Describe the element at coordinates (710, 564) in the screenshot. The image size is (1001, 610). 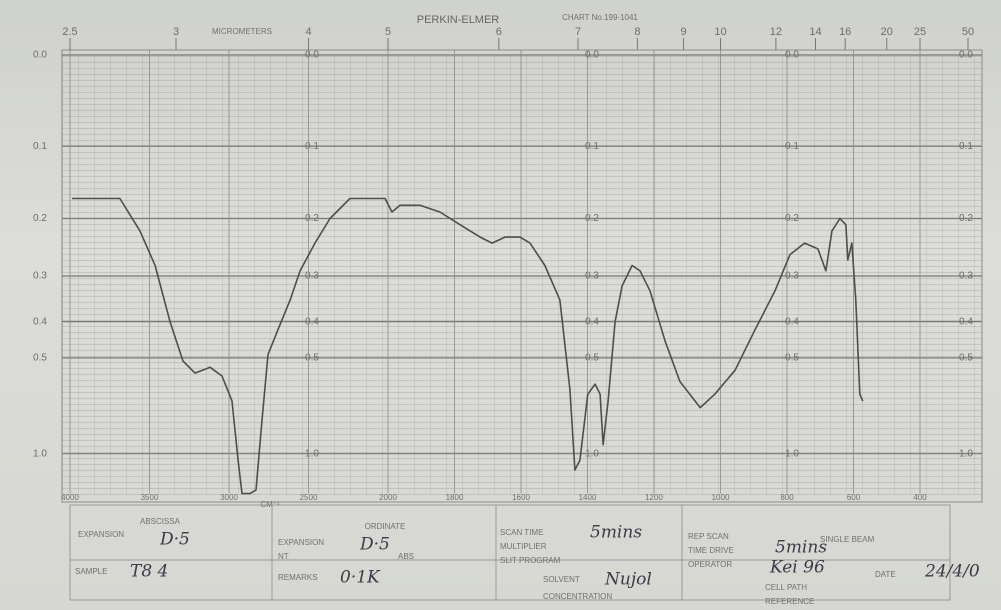
I see `form-label: OPERATOR` at that location.